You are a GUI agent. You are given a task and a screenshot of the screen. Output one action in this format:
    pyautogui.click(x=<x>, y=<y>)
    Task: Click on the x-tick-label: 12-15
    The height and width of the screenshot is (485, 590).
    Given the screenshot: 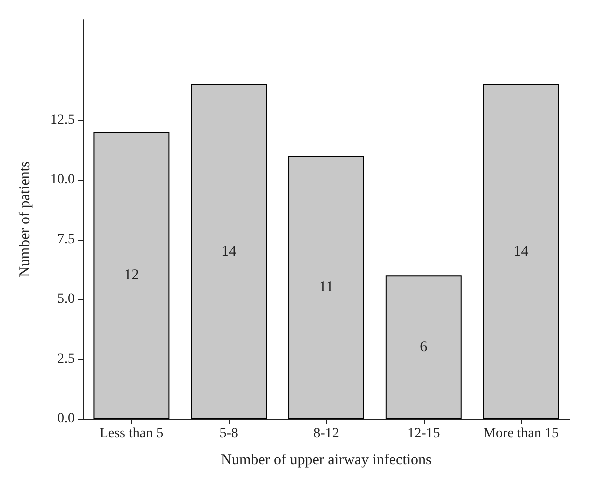 What is the action you would take?
    pyautogui.click(x=424, y=434)
    